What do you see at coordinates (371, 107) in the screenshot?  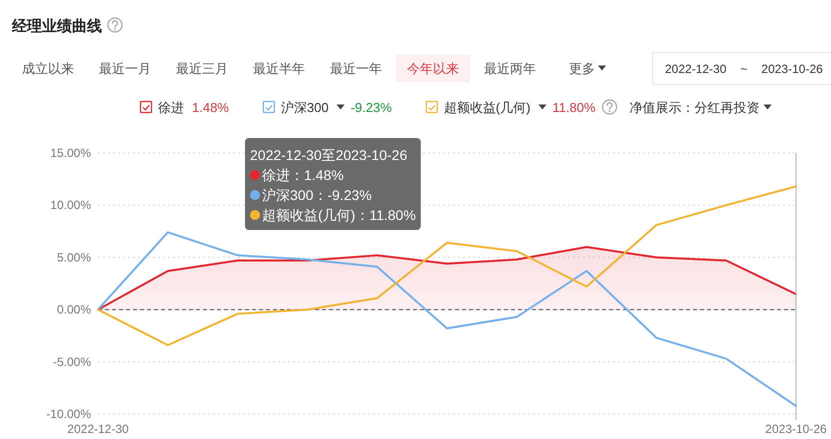 I see `text: -9.23%` at bounding box center [371, 107].